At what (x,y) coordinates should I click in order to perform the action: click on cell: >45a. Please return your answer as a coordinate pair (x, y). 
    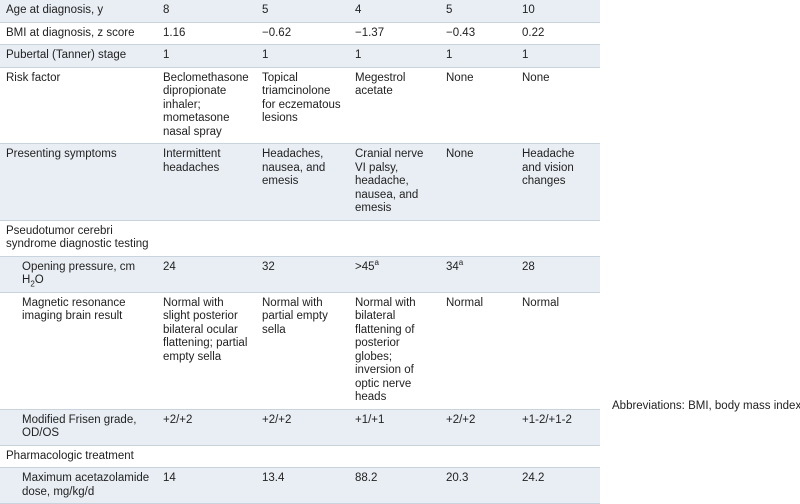
    Looking at the image, I should click on (394, 274).